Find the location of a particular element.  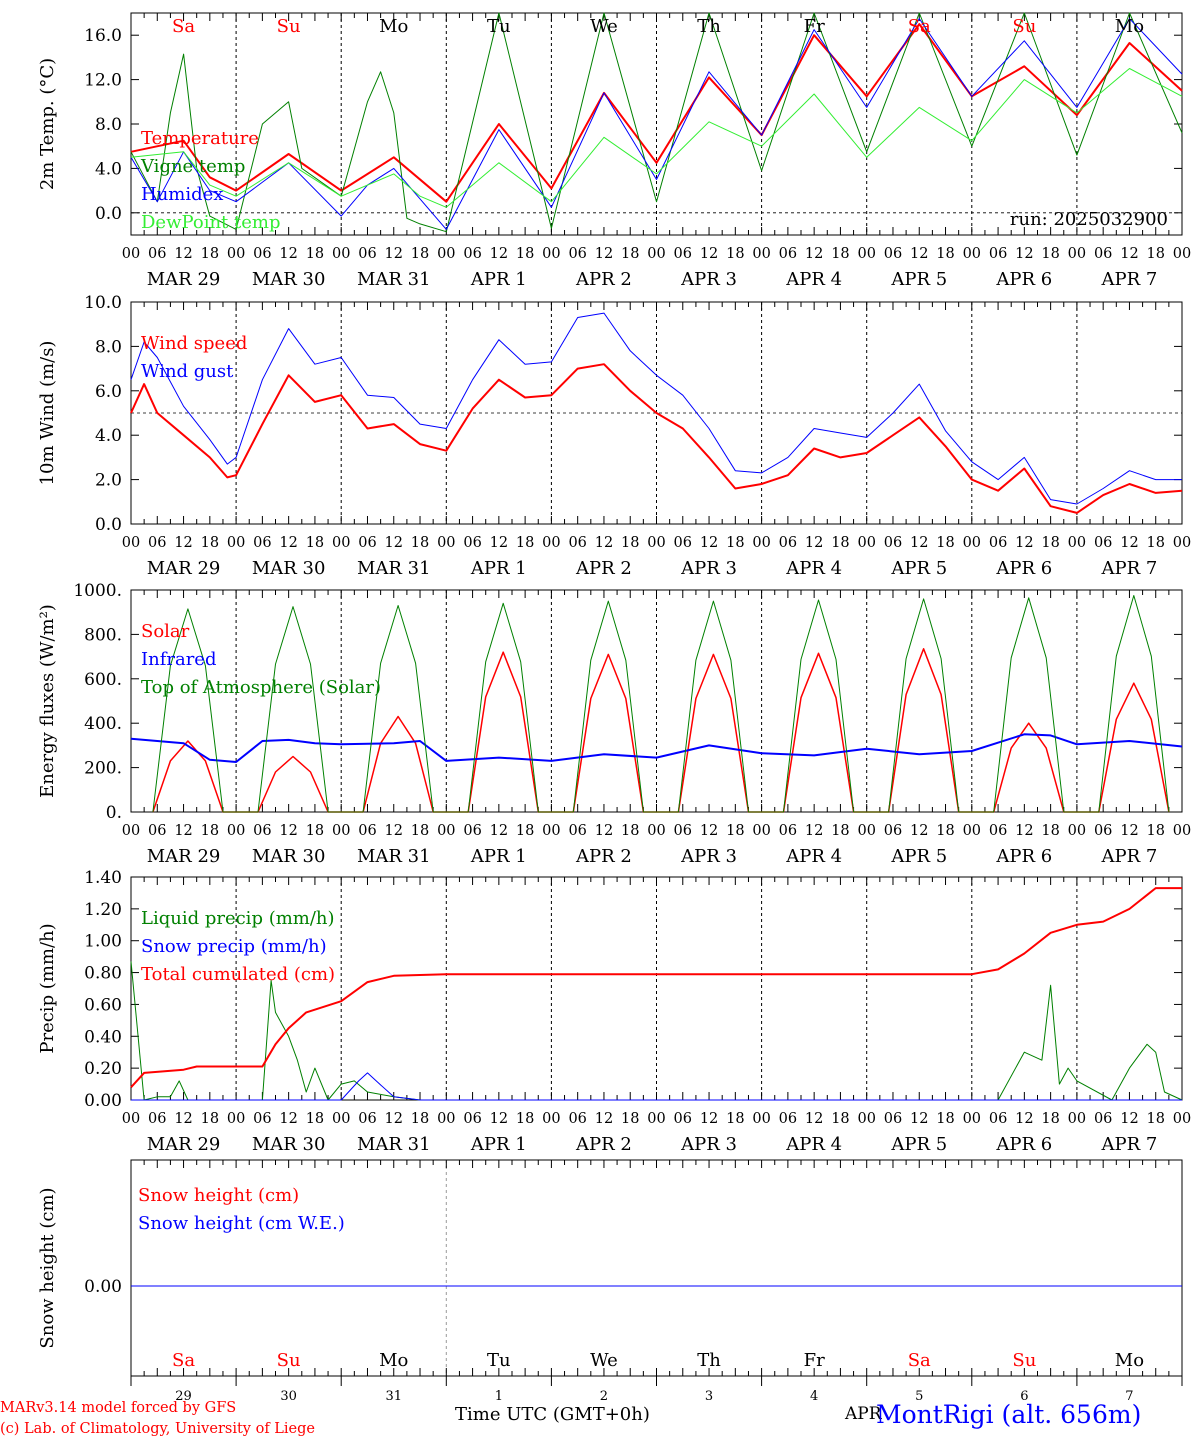

energy-x-tick-label: 12 is located at coordinates (499, 831).